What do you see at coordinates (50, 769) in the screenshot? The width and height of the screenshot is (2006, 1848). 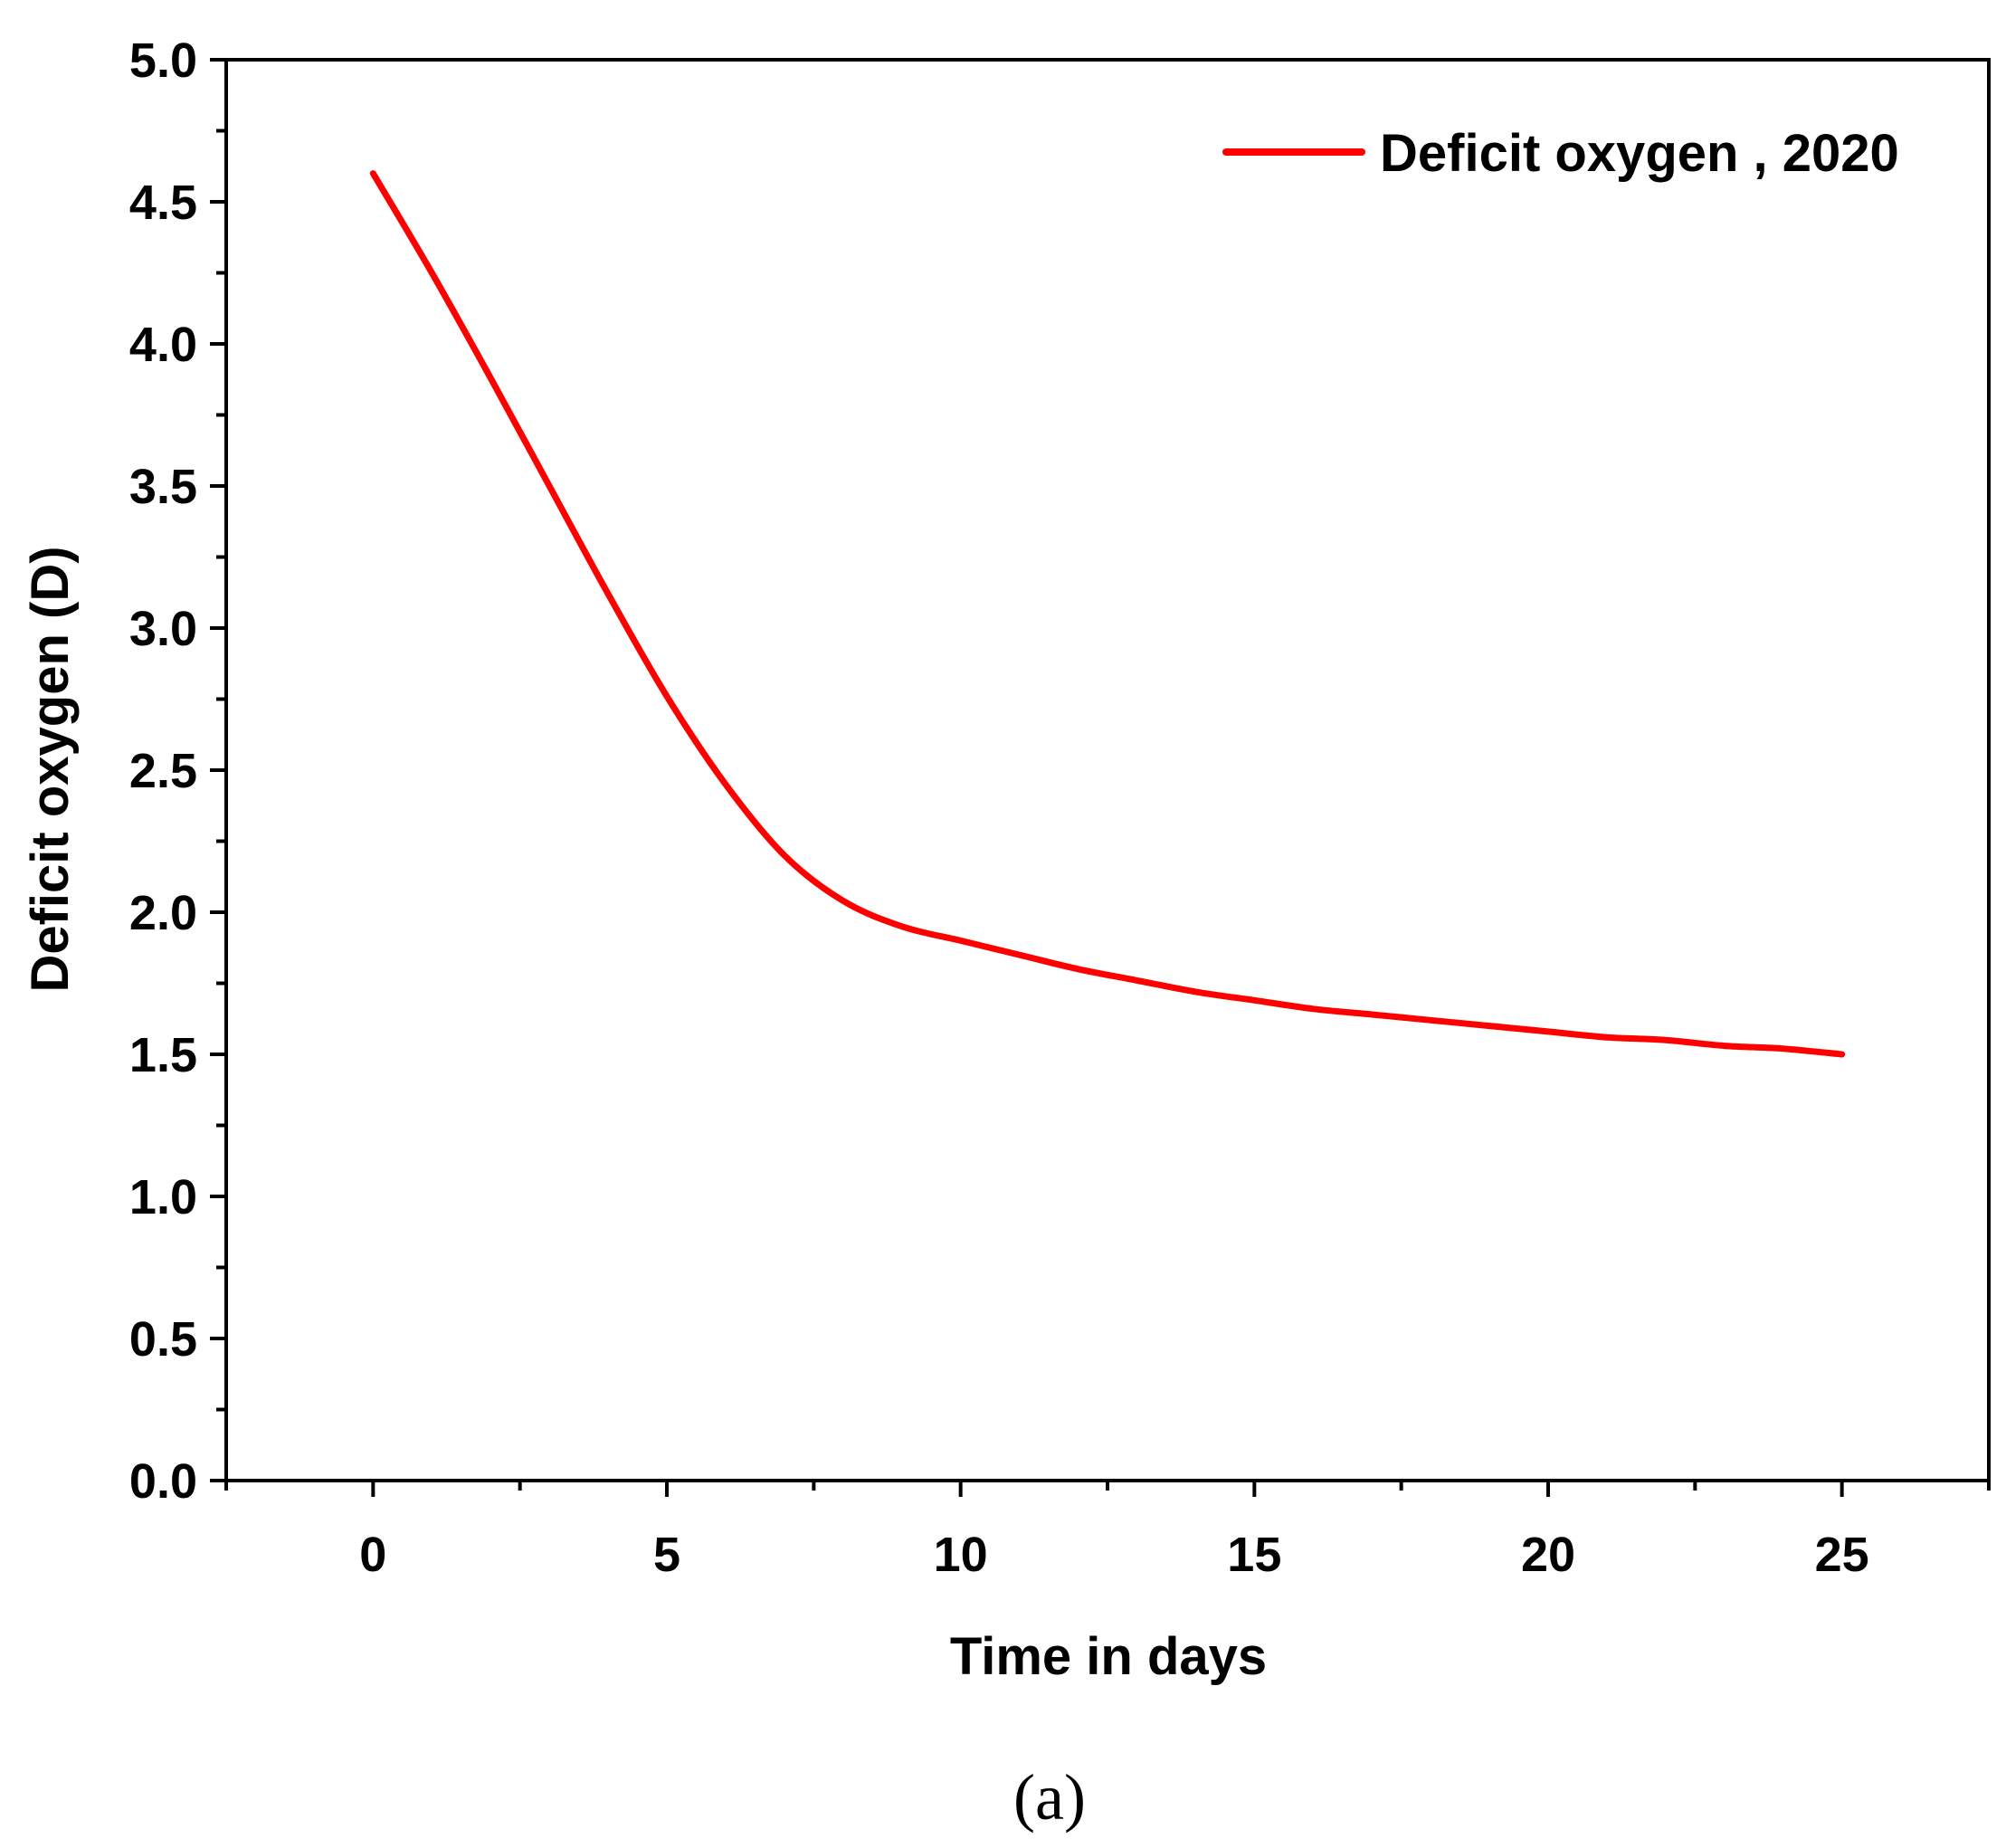 I see `y-axis-title: Deficit oxygen (D)` at bounding box center [50, 769].